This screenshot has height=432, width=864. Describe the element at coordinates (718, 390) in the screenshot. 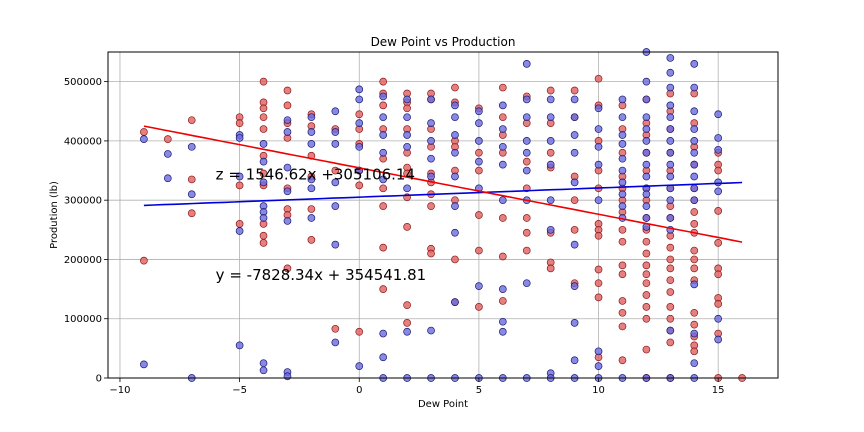

I see `x-tick-label: 15` at that location.